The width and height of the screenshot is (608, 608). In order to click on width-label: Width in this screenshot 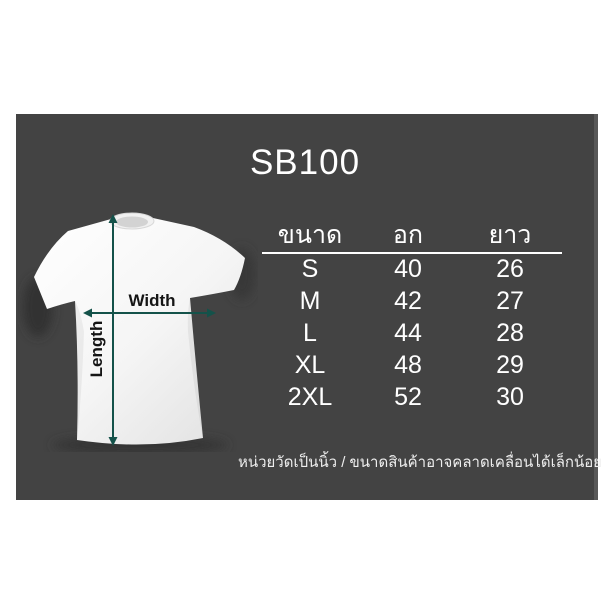, I will do `click(151, 300)`.